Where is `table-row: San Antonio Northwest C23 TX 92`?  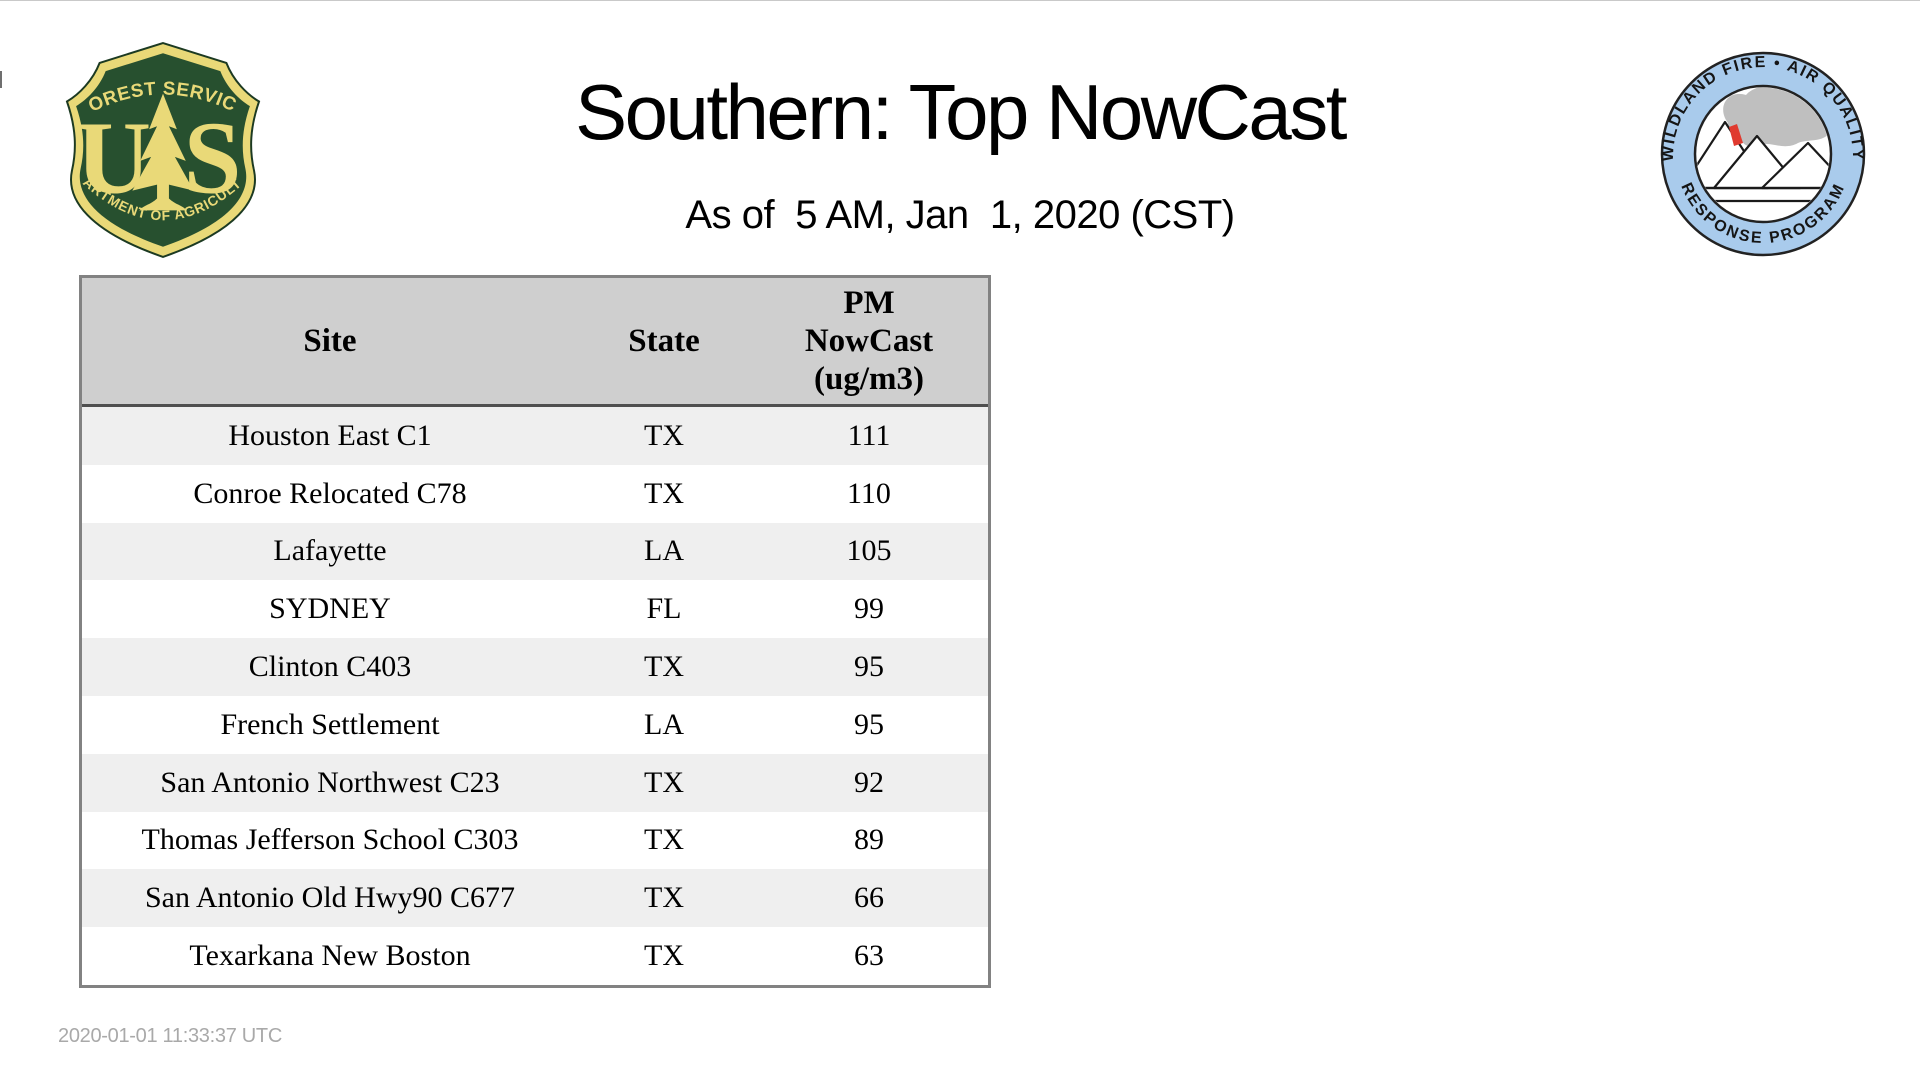
table-row: San Antonio Northwest C23 TX 92 is located at coordinates (535, 782).